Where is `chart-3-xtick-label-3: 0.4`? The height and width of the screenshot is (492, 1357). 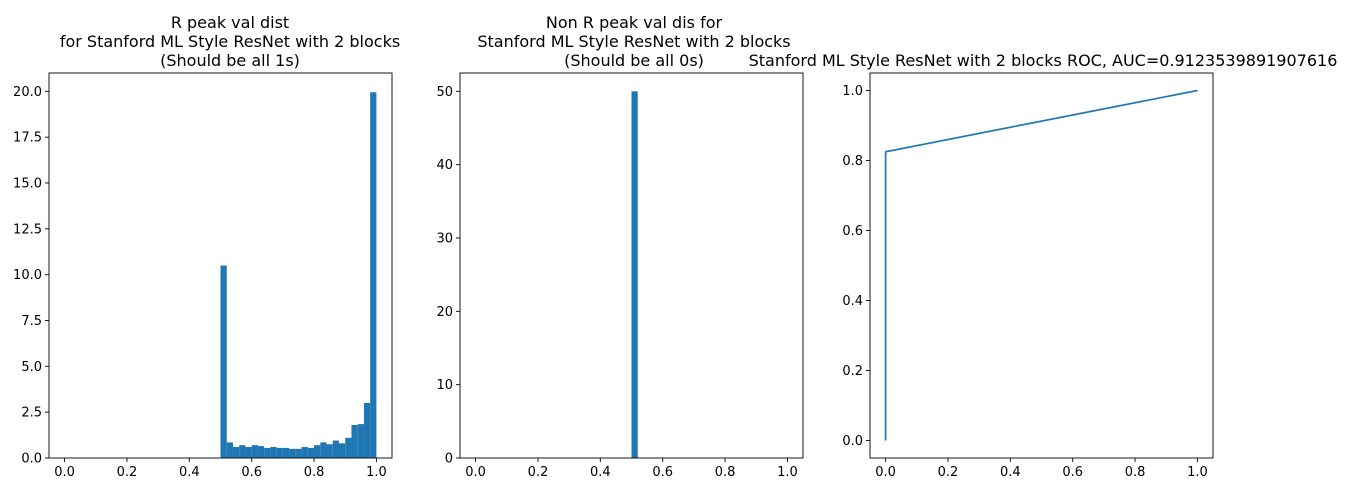 chart-3-xtick-label-3: 0.4 is located at coordinates (1010, 472).